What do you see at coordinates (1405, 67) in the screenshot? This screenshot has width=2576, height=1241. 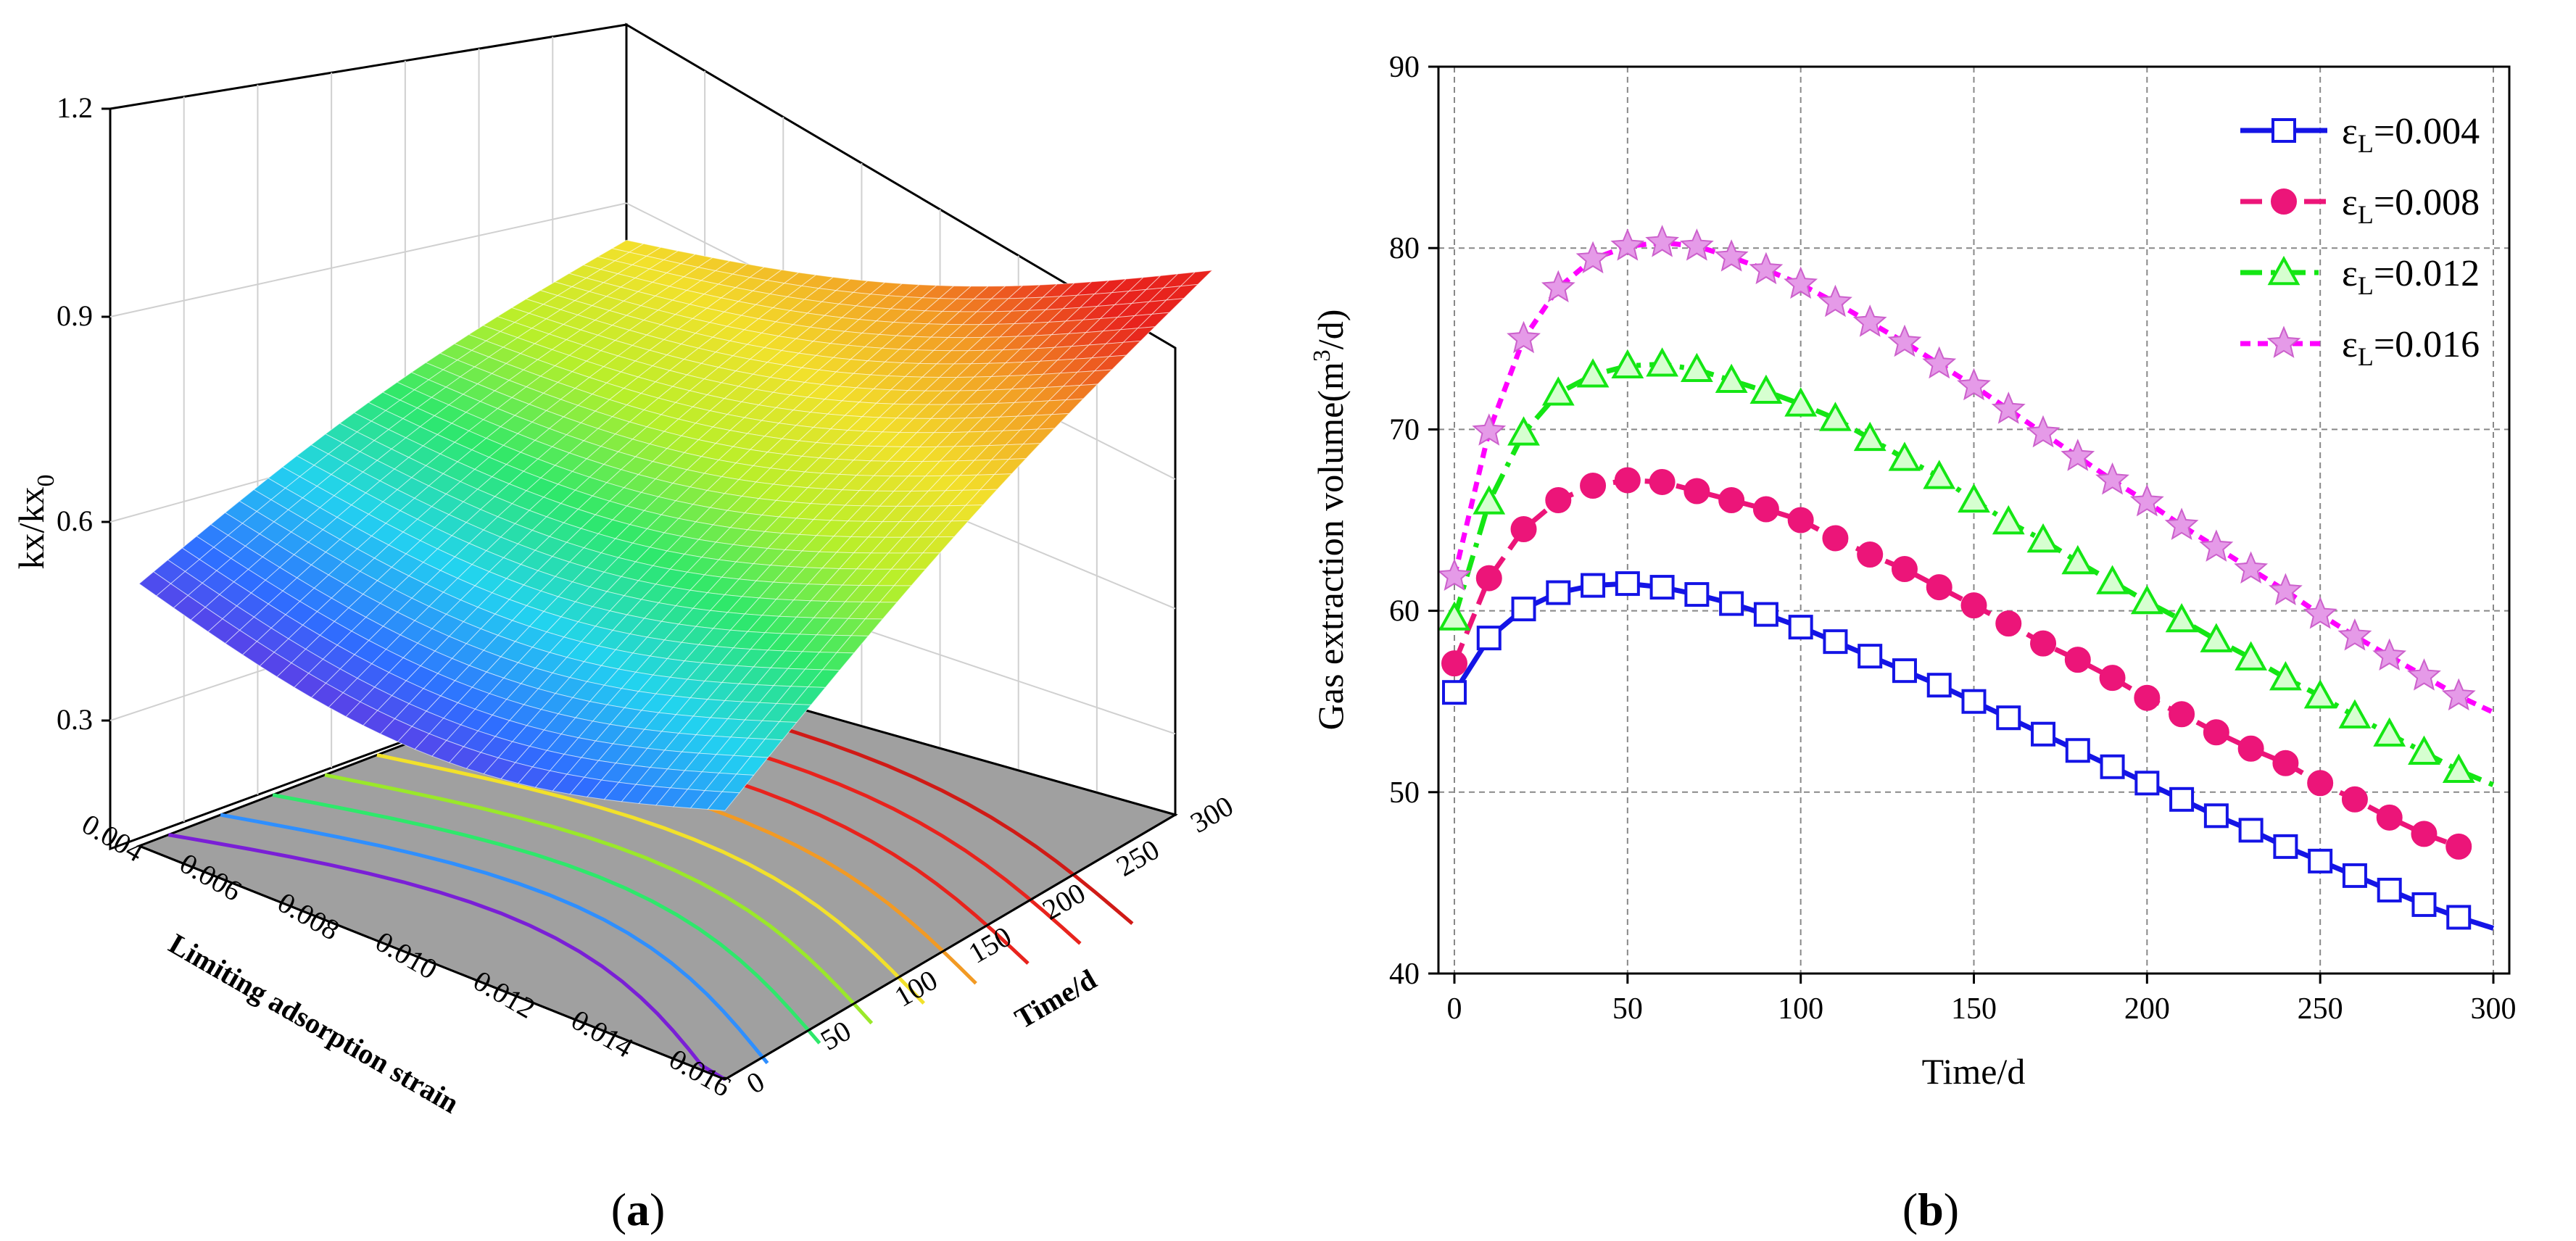 I see `y-tick-label: 90` at bounding box center [1405, 67].